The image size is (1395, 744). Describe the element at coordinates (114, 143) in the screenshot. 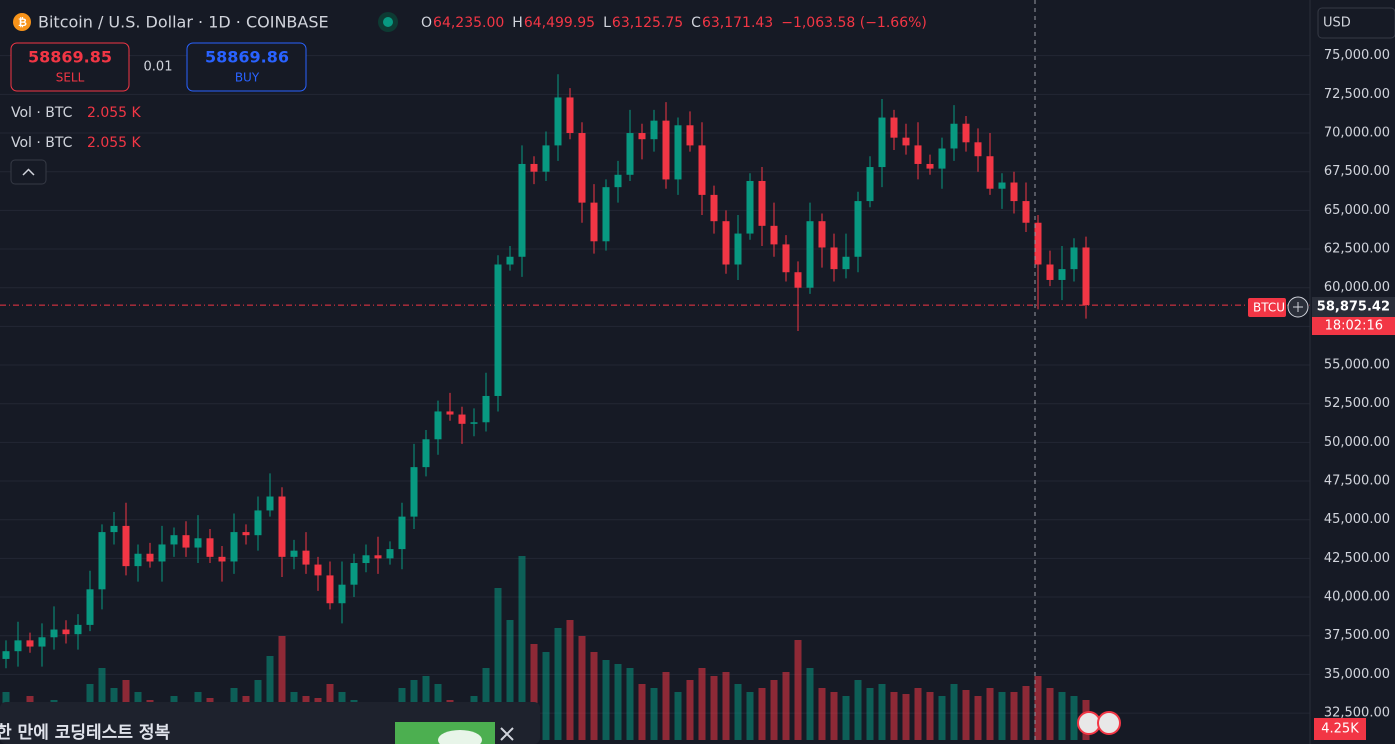

I see `indicator-value: 2.055 K` at that location.